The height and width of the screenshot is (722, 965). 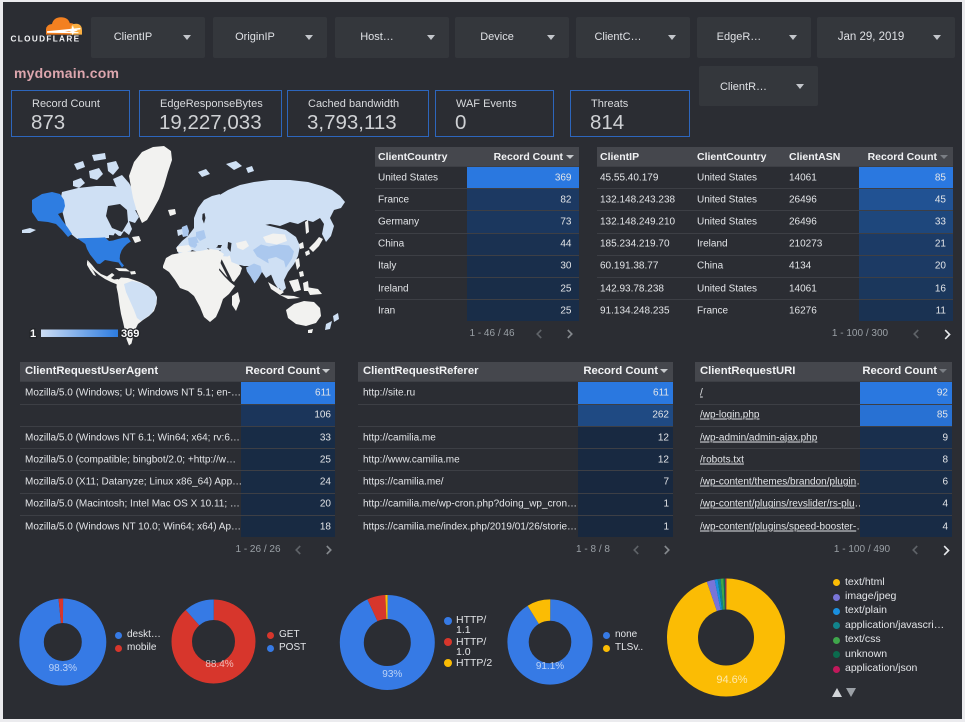 I want to click on svg-text: 369, so click(x=130, y=334).